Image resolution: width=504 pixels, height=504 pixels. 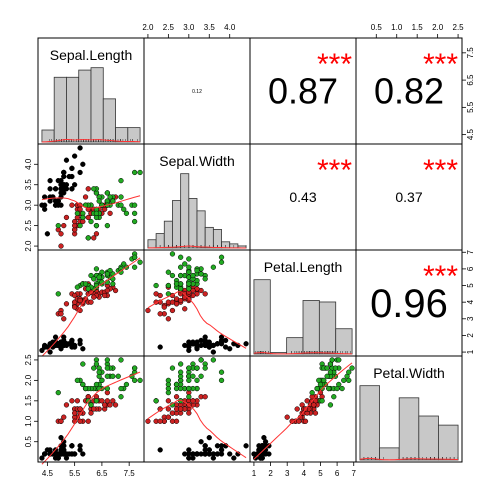 I want to click on axis-tick-label: 2, so click(x=270, y=473).